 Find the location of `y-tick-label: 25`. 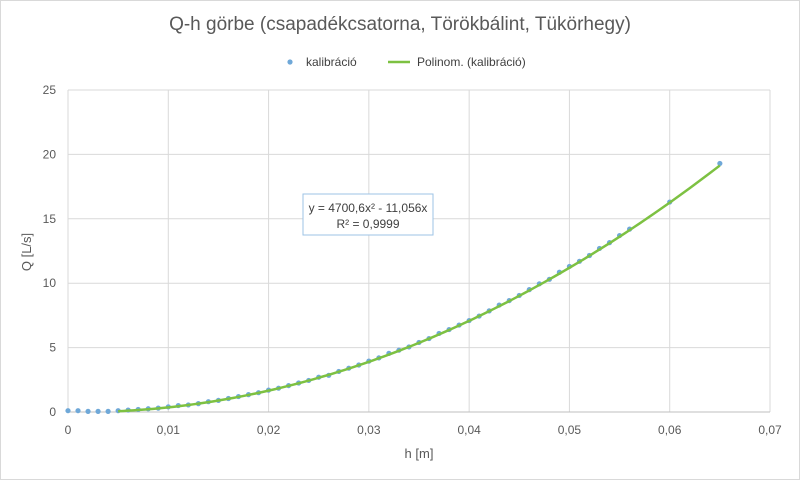

y-tick-label: 25 is located at coordinates (50, 90).